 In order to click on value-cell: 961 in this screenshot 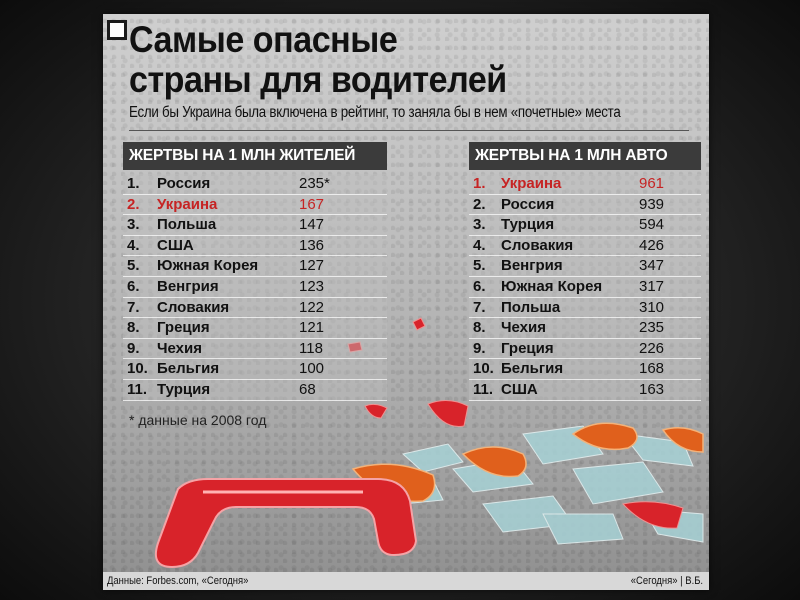, I will do `click(652, 183)`.